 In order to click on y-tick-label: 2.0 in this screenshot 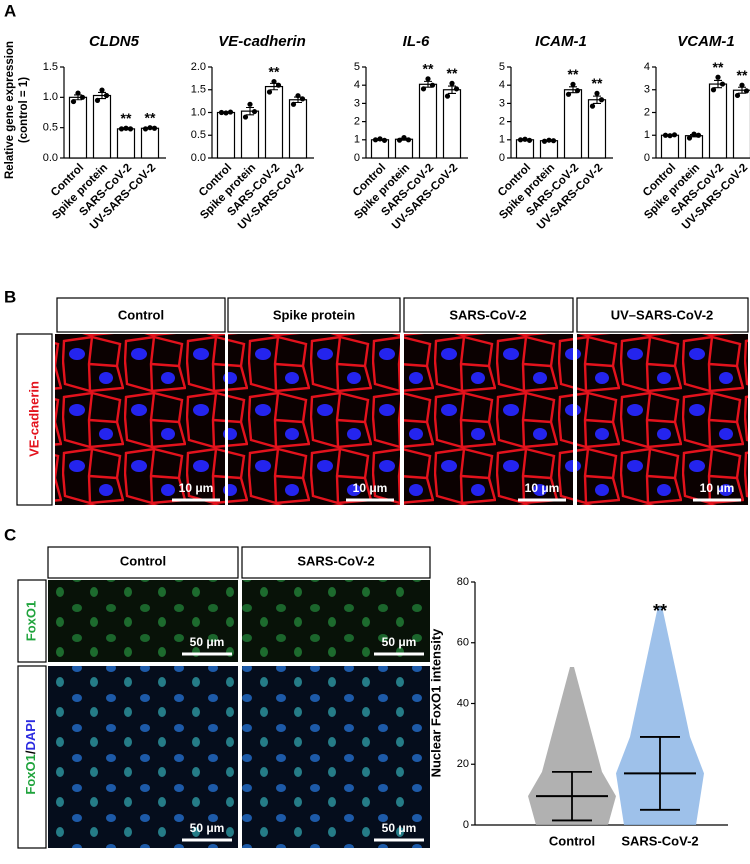, I will do `click(198, 67)`.